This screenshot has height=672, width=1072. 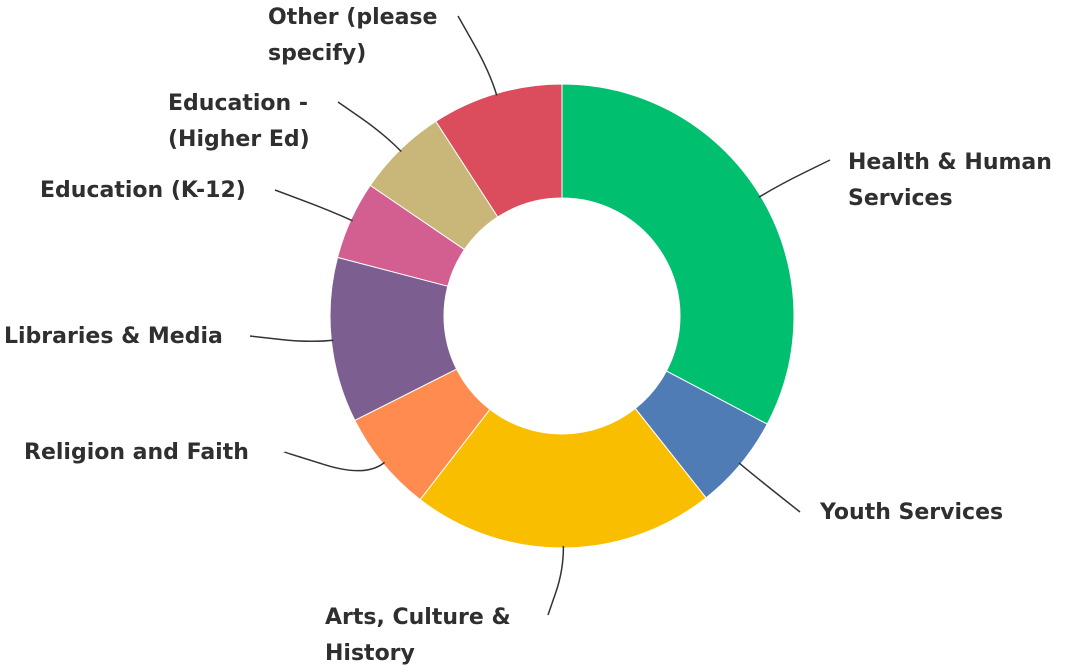 I want to click on slice-label-line: Services, so click(x=900, y=198).